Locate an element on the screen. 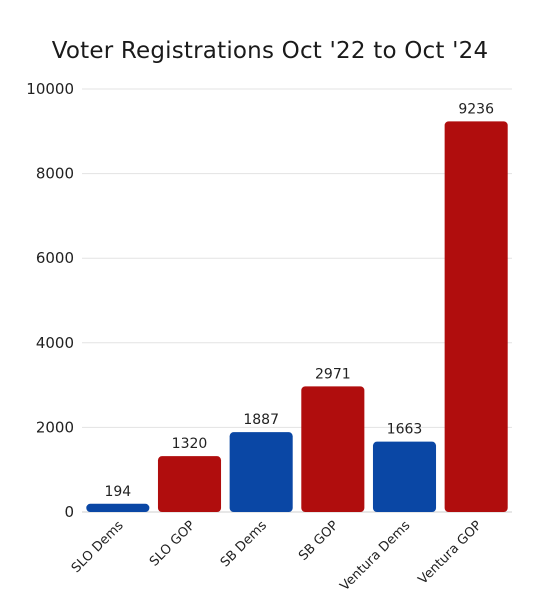 This screenshot has height=600, width=540. x-tick-label: SB GOP is located at coordinates (319, 541).